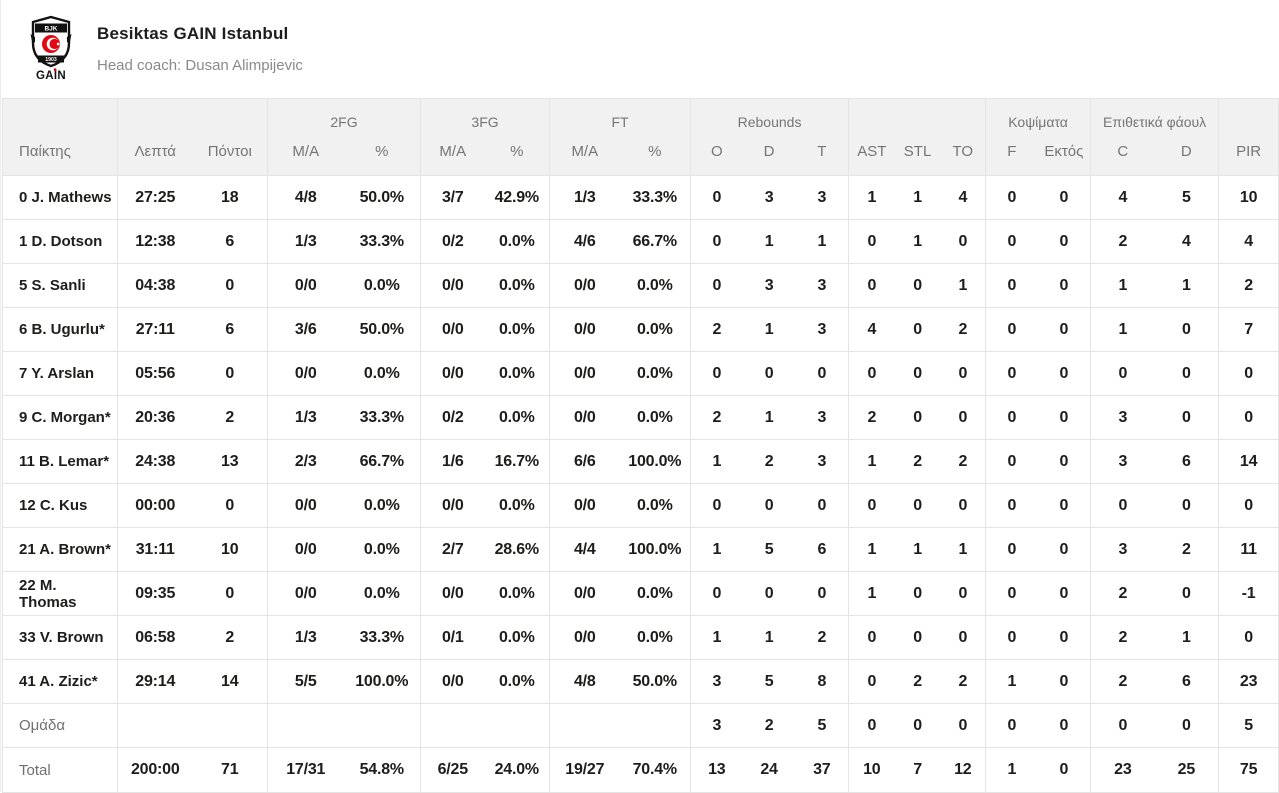  What do you see at coordinates (584, 770) in the screenshot?
I see `stat-cell: 19/27` at bounding box center [584, 770].